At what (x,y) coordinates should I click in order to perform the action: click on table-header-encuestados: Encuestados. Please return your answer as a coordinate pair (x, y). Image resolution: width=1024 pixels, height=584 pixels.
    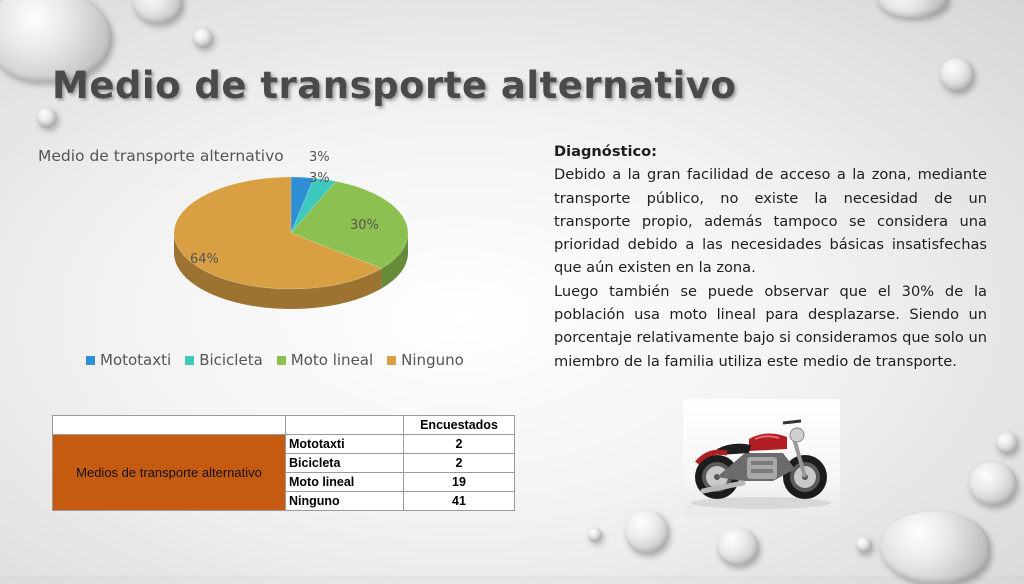
    Looking at the image, I should click on (459, 425).